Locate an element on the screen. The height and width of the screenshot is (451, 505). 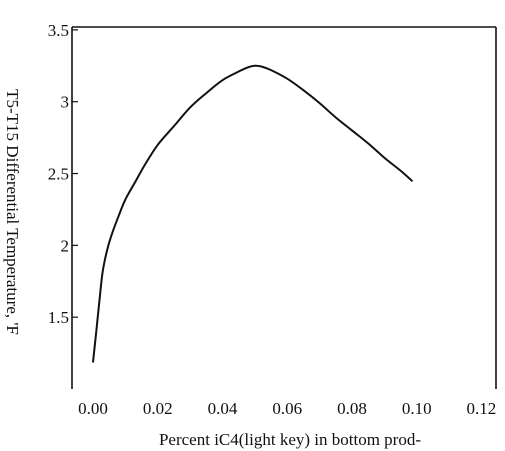
y-axis-ticks: 1.5 2 2.5 3 3.5 is located at coordinates (63, 174).